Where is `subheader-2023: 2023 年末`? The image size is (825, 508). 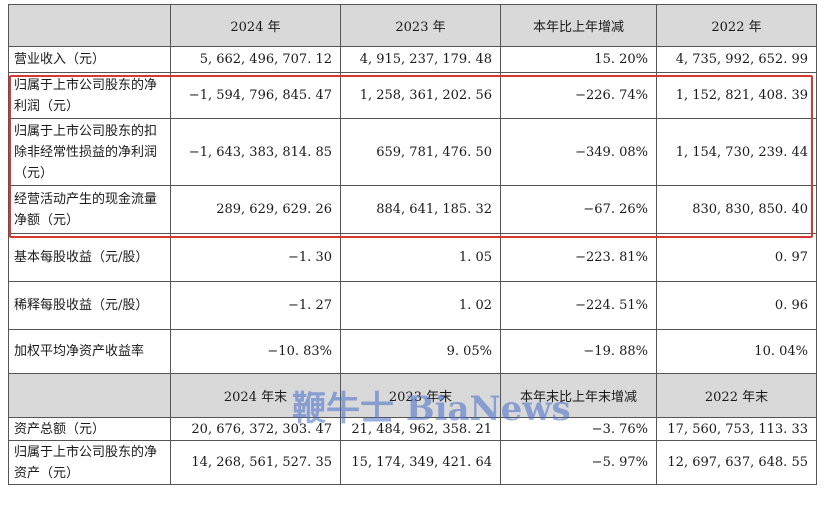 subheader-2023: 2023 年末 is located at coordinates (420, 395).